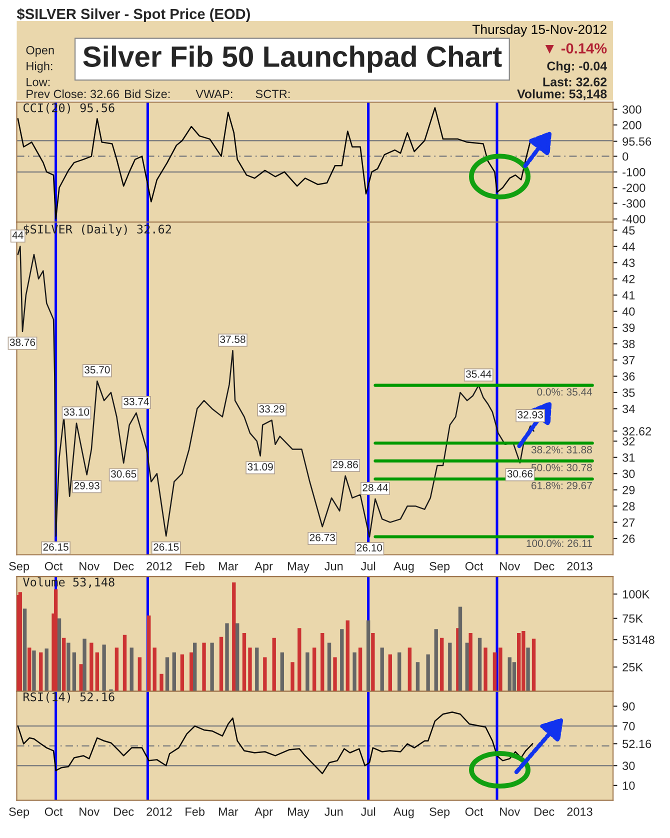 The height and width of the screenshot is (838, 670). I want to click on y-tick-label: 28, so click(628, 506).